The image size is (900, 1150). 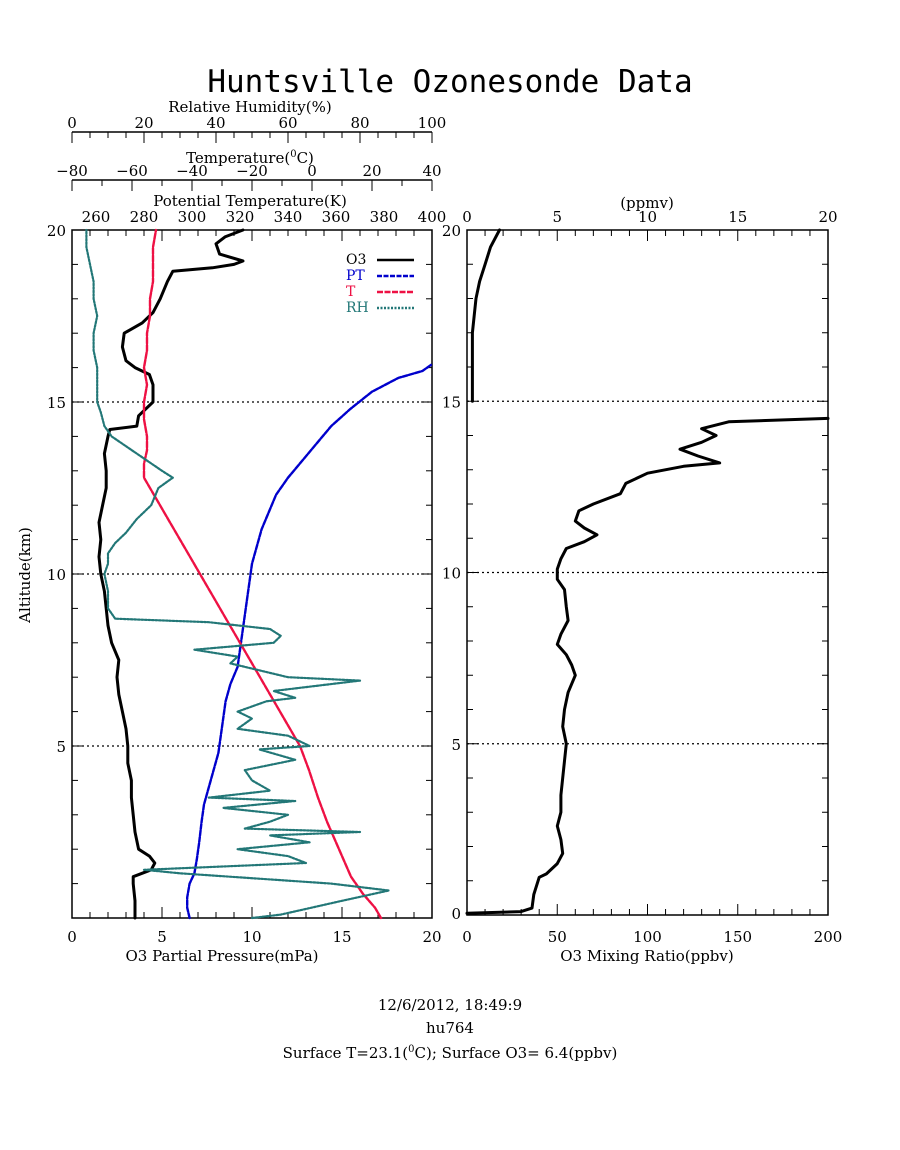 I want to click on left-ytick-label: 5, so click(x=61, y=747).